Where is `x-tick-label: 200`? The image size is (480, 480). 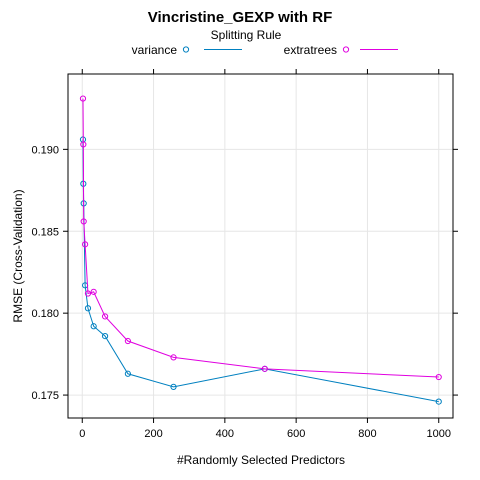
x-tick-label: 200 is located at coordinates (153, 434).